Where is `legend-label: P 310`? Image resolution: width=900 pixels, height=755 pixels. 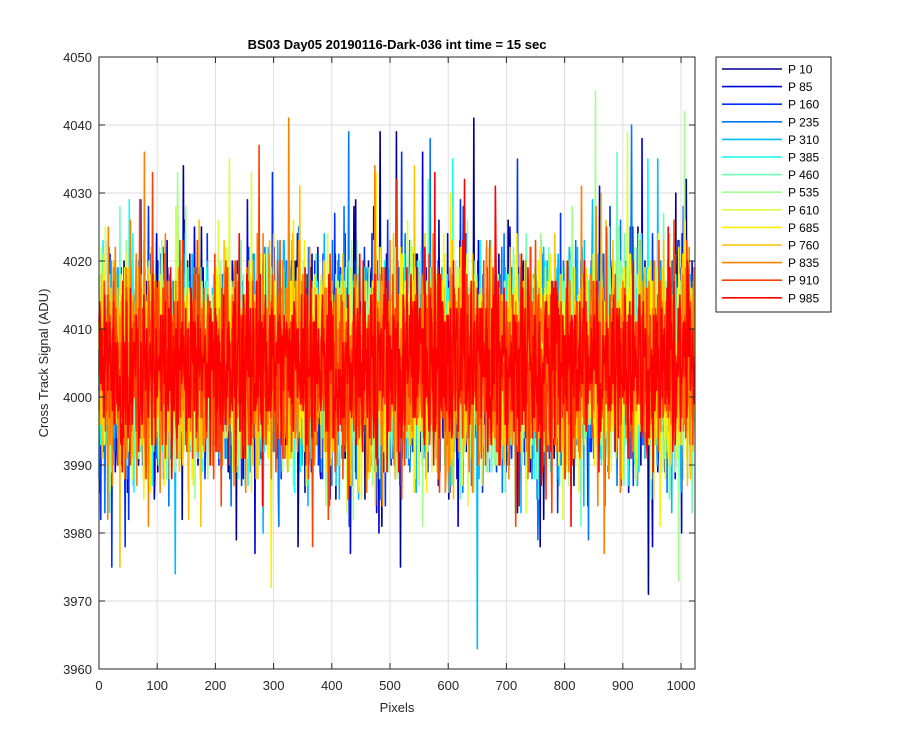
legend-label: P 310 is located at coordinates (803, 140).